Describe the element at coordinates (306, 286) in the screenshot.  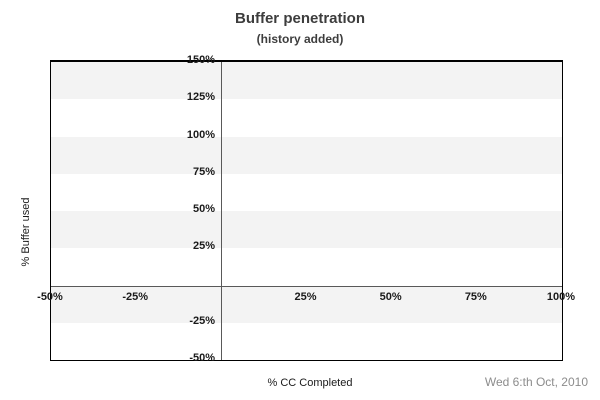
I see `x-axis-zero-line` at that location.